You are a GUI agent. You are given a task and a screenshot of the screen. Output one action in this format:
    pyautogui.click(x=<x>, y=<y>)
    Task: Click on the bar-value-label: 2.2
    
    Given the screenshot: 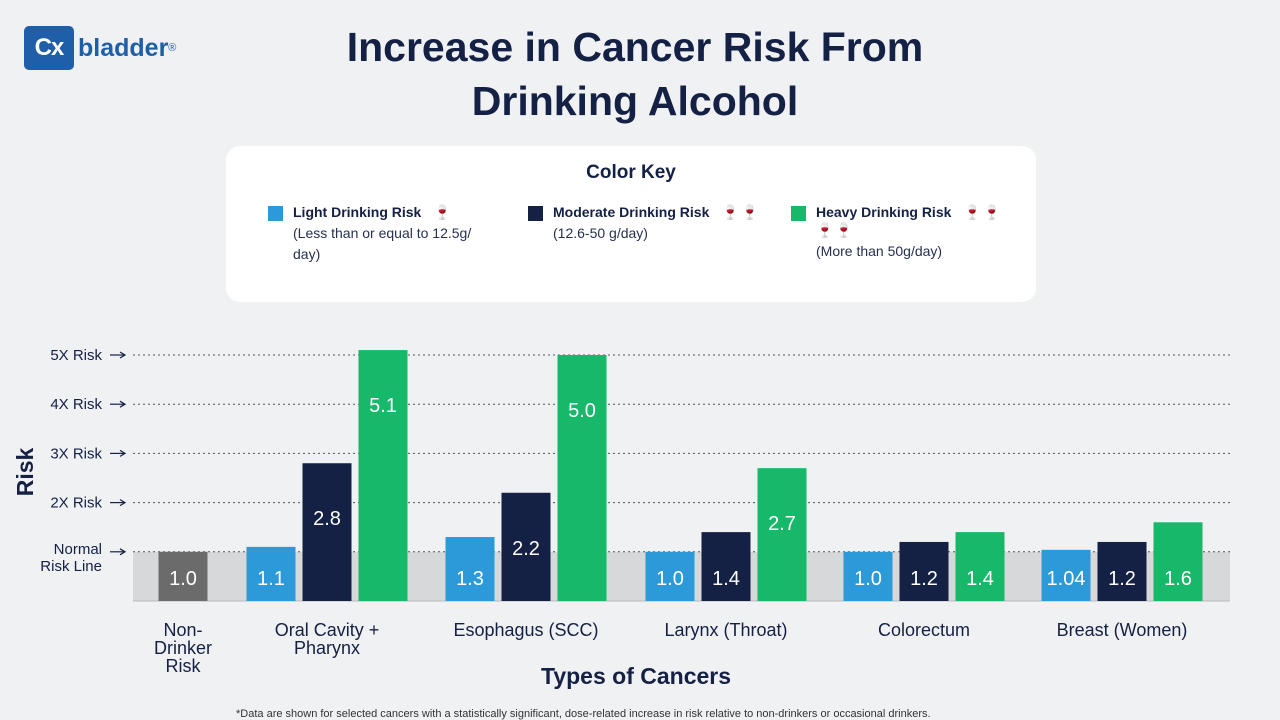 What is the action you would take?
    pyautogui.click(x=526, y=549)
    